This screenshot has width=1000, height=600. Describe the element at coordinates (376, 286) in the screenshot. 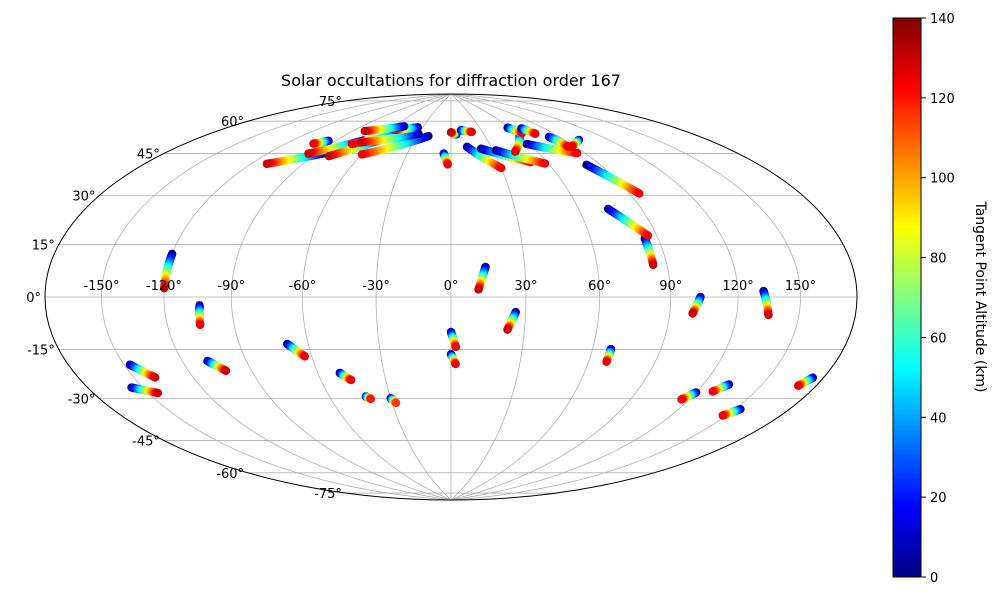

I see `longitude-tick-label: -30°` at that location.